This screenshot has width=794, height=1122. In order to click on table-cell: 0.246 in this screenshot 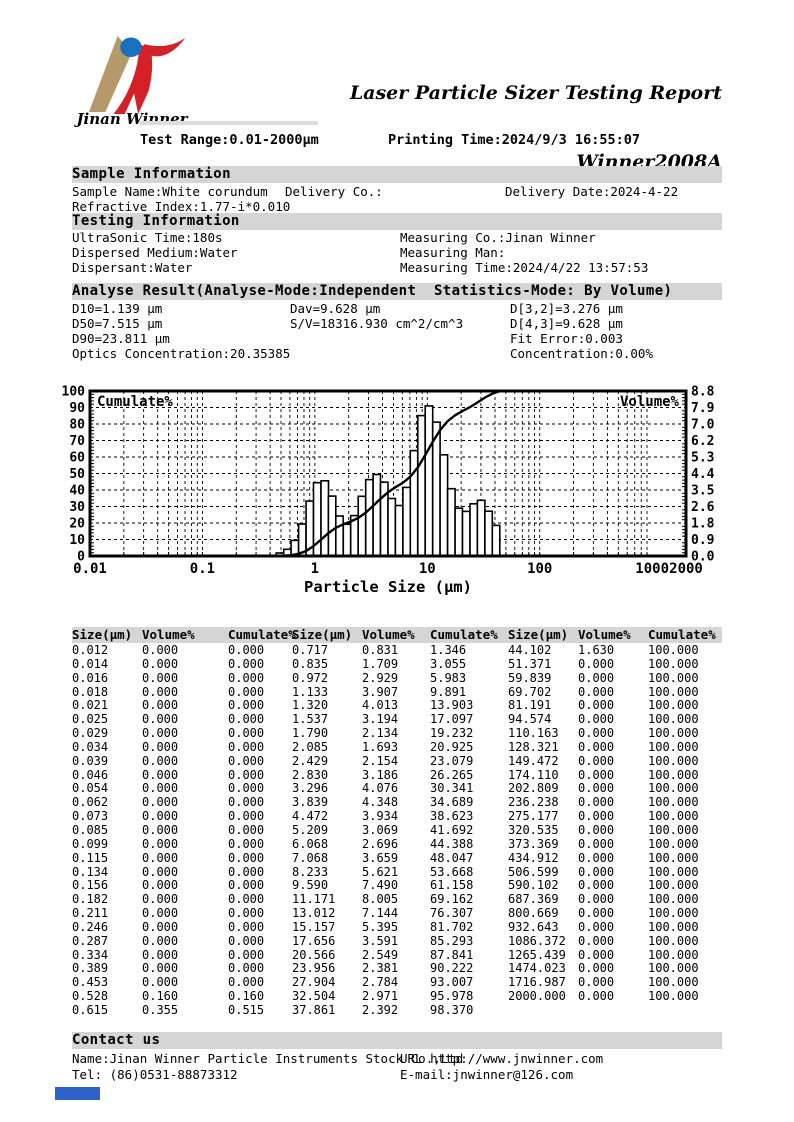, I will do `click(90, 926)`.